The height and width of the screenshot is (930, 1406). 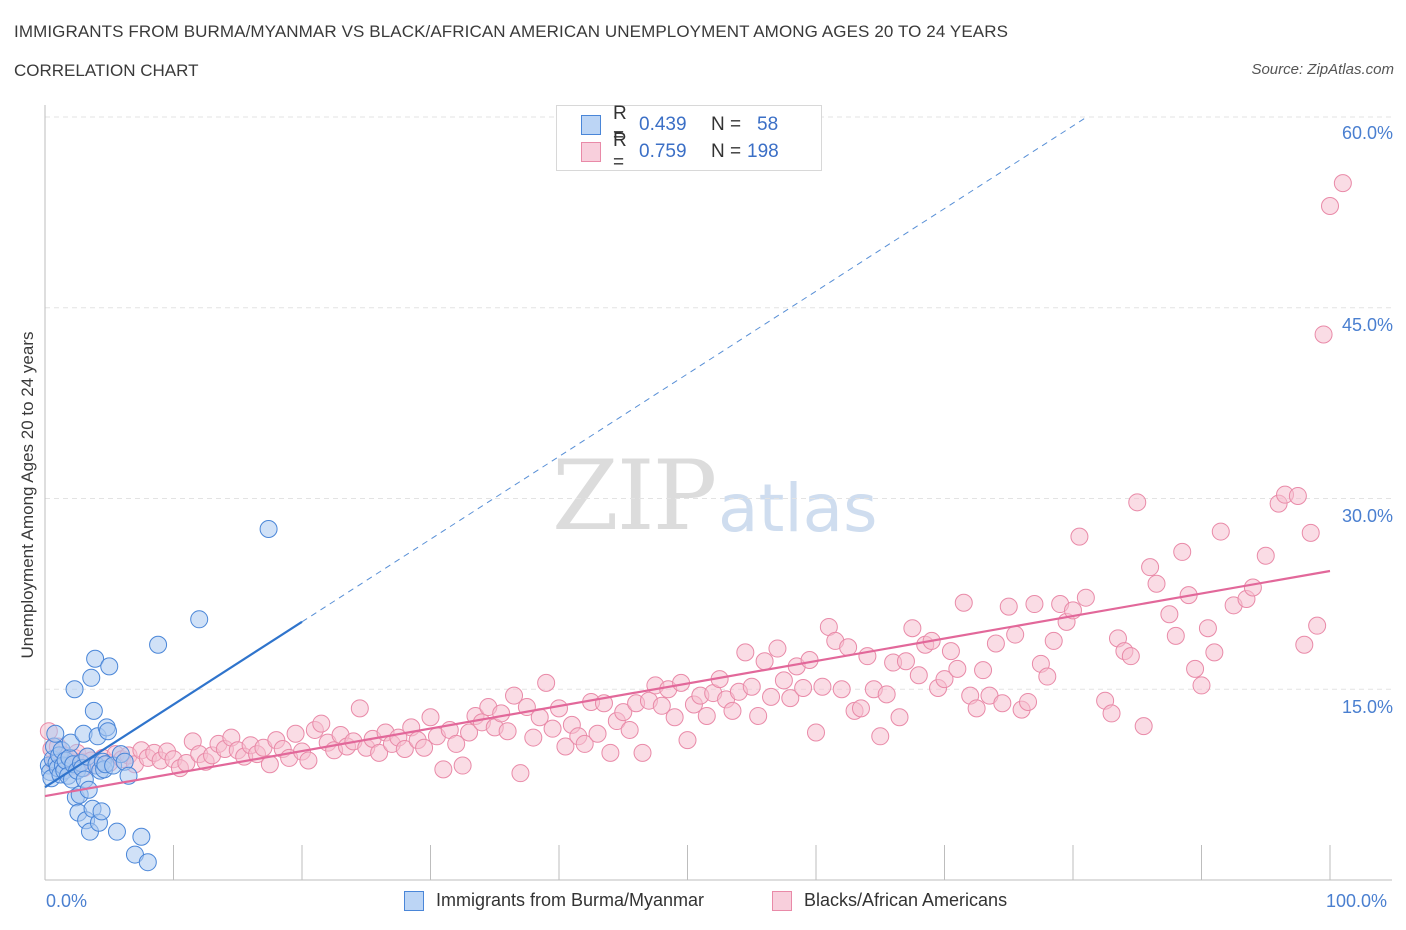 What do you see at coordinates (782, 900) in the screenshot?
I see `legend-swatch-pink` at bounding box center [782, 900].